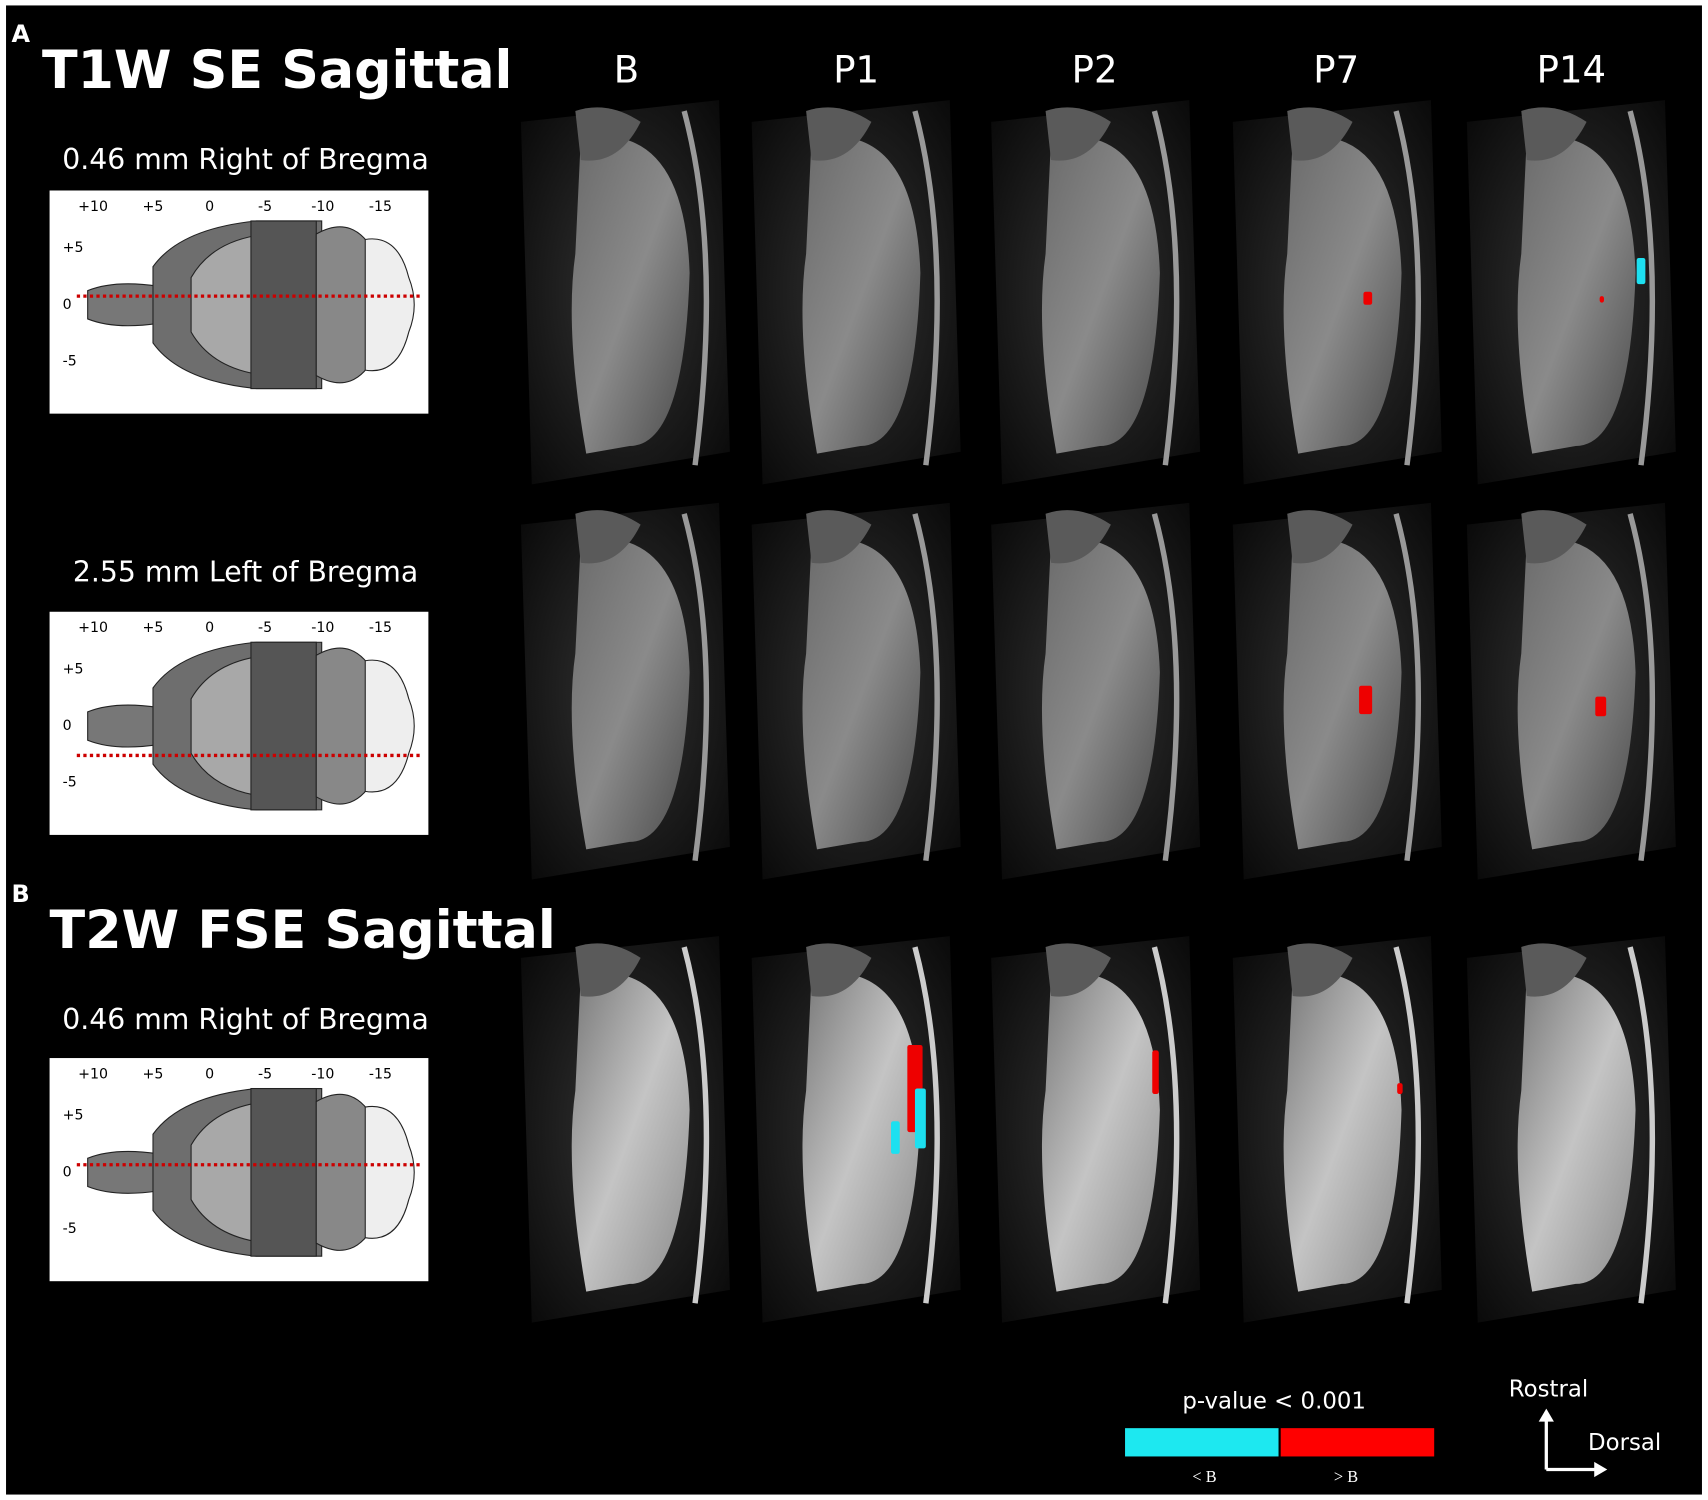  Describe the element at coordinates (1274, 1402) in the screenshot. I see `legend-title: p-value < 0.001` at that location.